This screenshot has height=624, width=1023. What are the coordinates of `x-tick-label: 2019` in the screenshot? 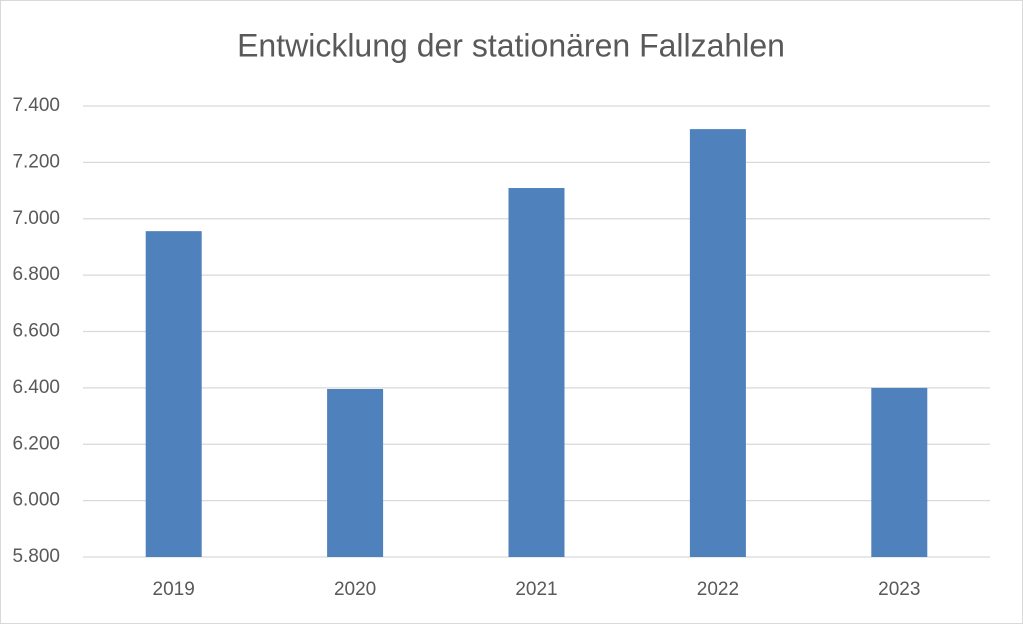 It's located at (174, 589).